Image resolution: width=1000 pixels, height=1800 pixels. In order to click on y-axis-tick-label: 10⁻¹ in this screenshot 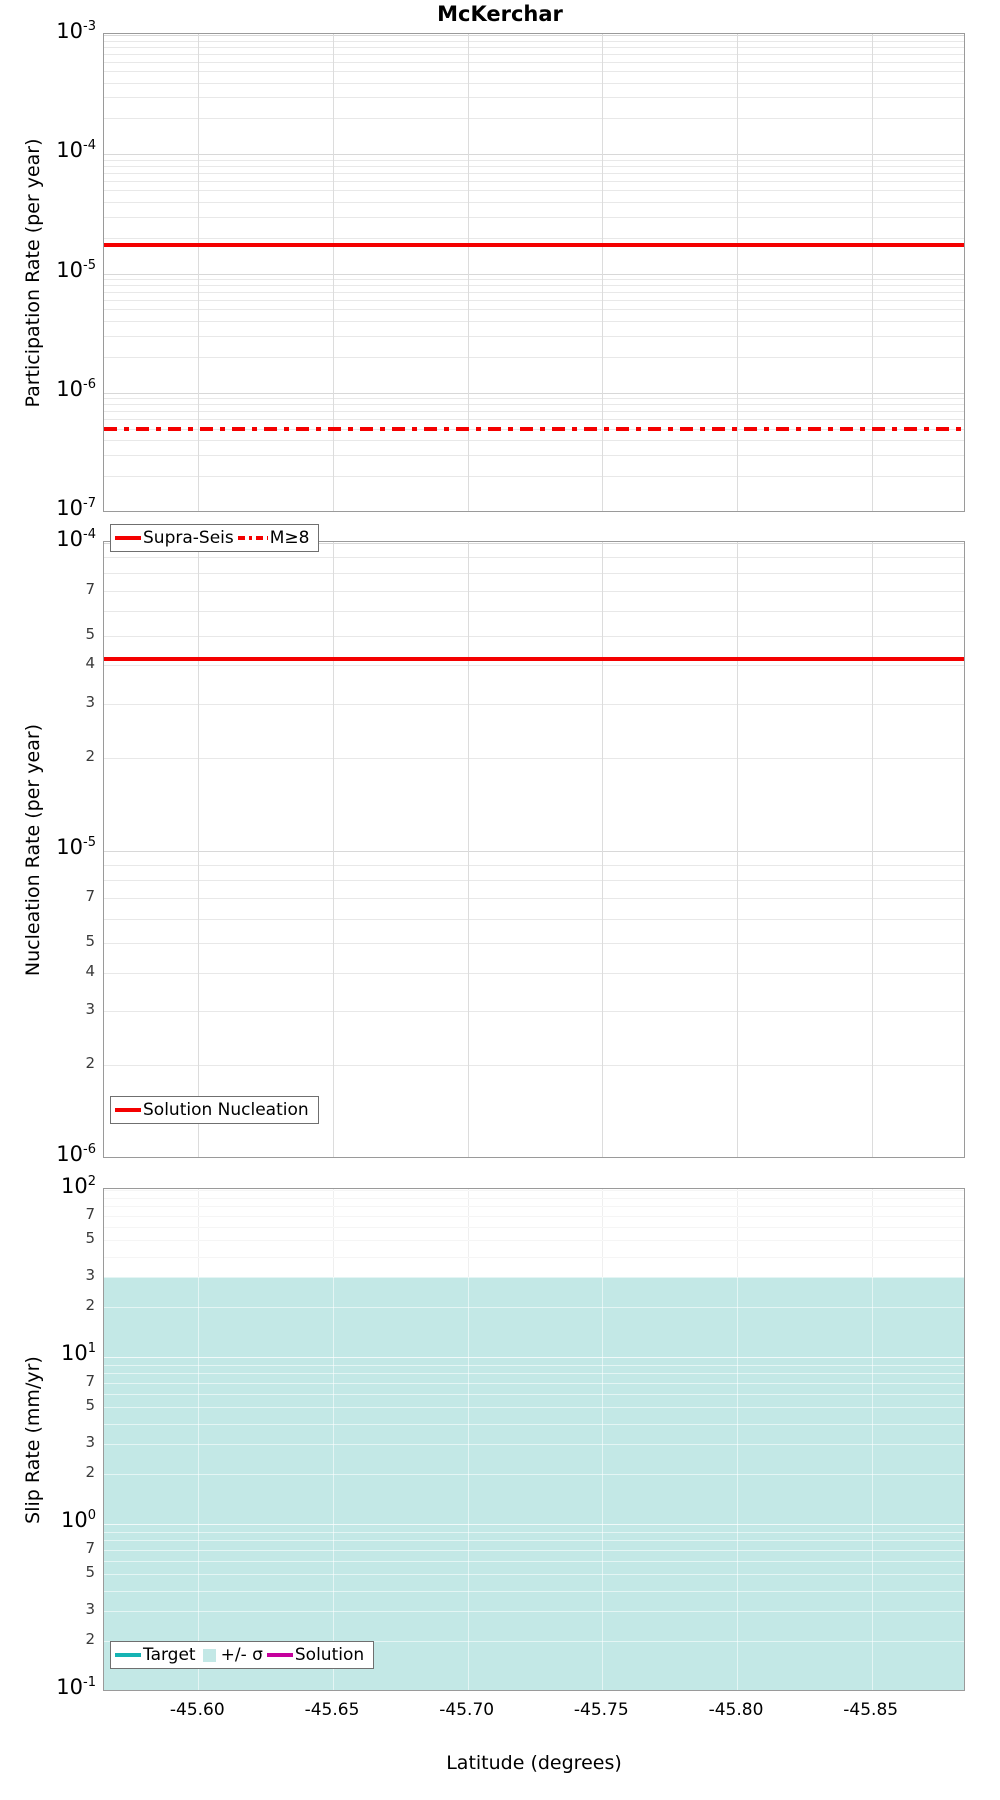, I will do `click(76, 1687)`.